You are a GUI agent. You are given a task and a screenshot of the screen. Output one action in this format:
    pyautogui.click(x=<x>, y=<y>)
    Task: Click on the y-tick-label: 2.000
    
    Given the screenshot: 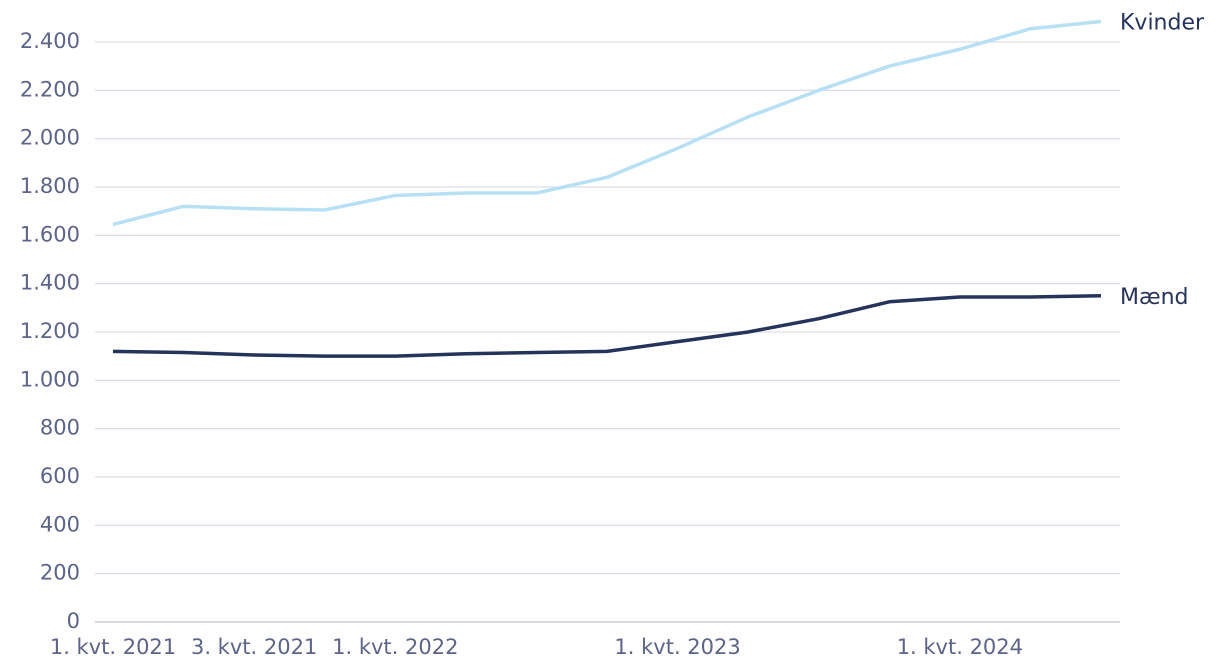 What is the action you would take?
    pyautogui.click(x=50, y=138)
    